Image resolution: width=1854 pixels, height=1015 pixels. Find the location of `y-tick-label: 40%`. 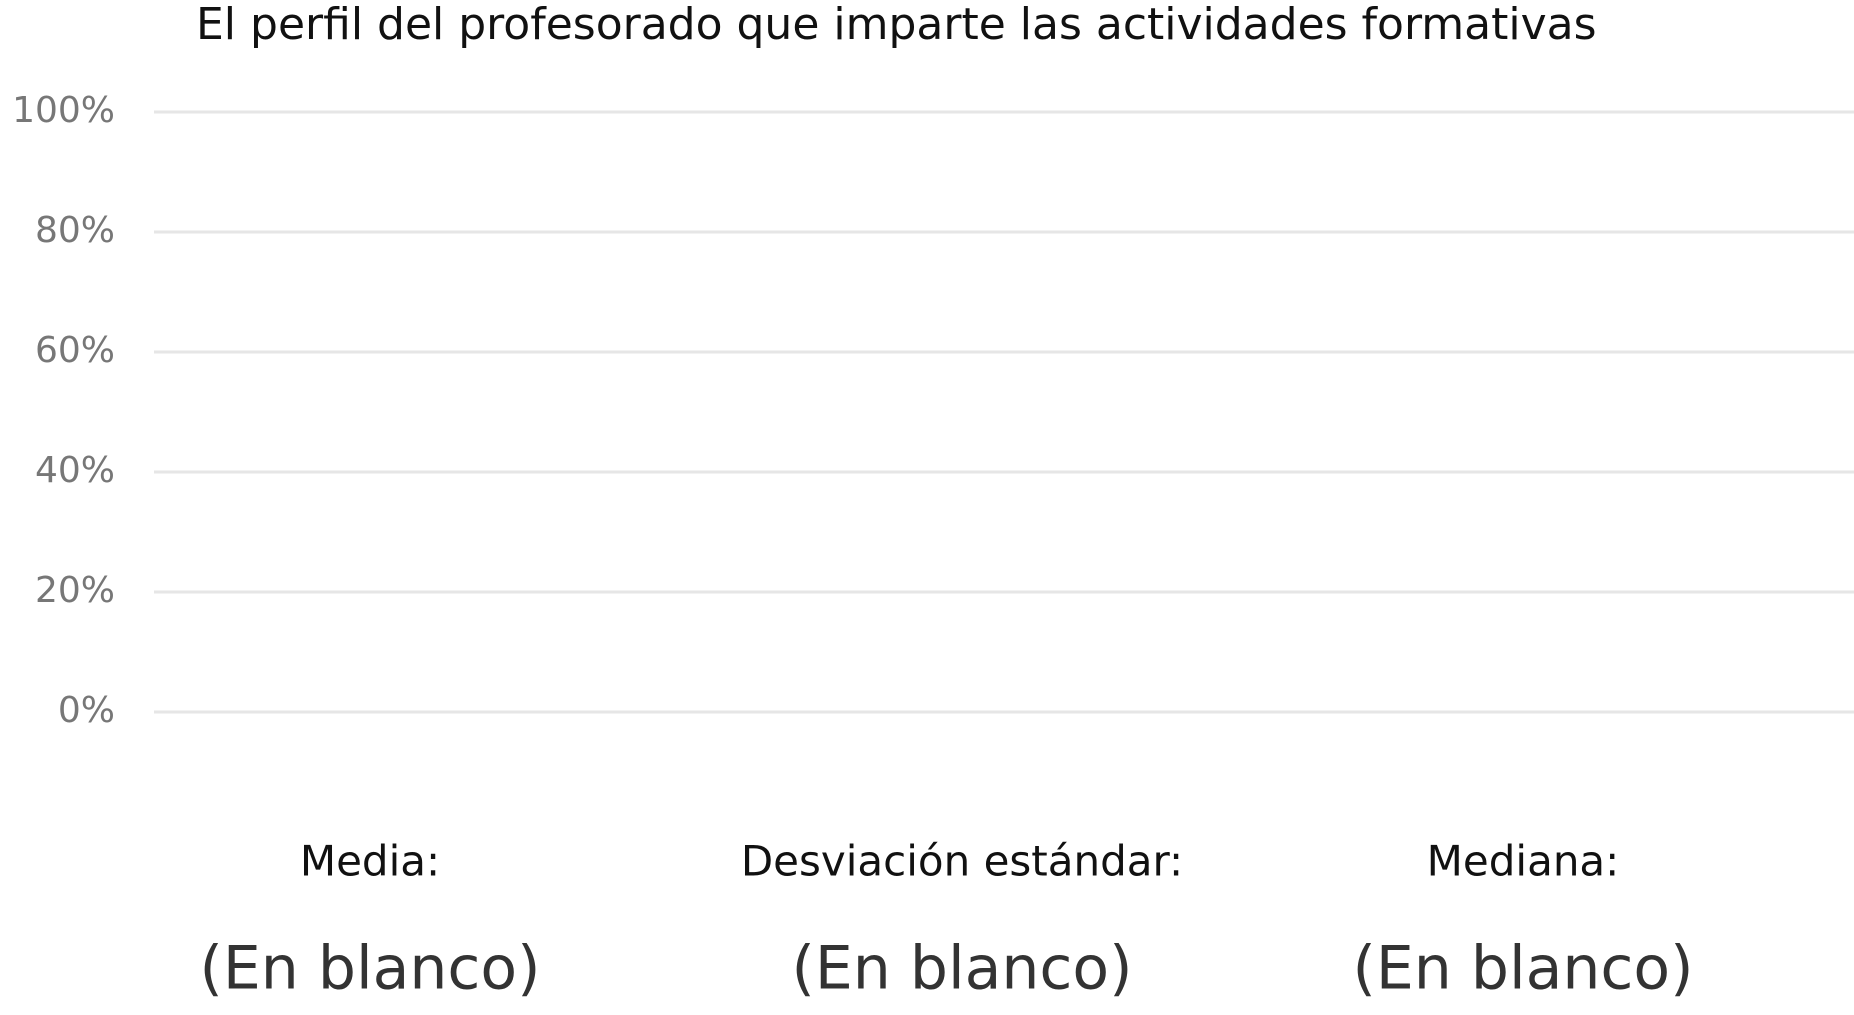

y-tick-label: 40% is located at coordinates (75, 470).